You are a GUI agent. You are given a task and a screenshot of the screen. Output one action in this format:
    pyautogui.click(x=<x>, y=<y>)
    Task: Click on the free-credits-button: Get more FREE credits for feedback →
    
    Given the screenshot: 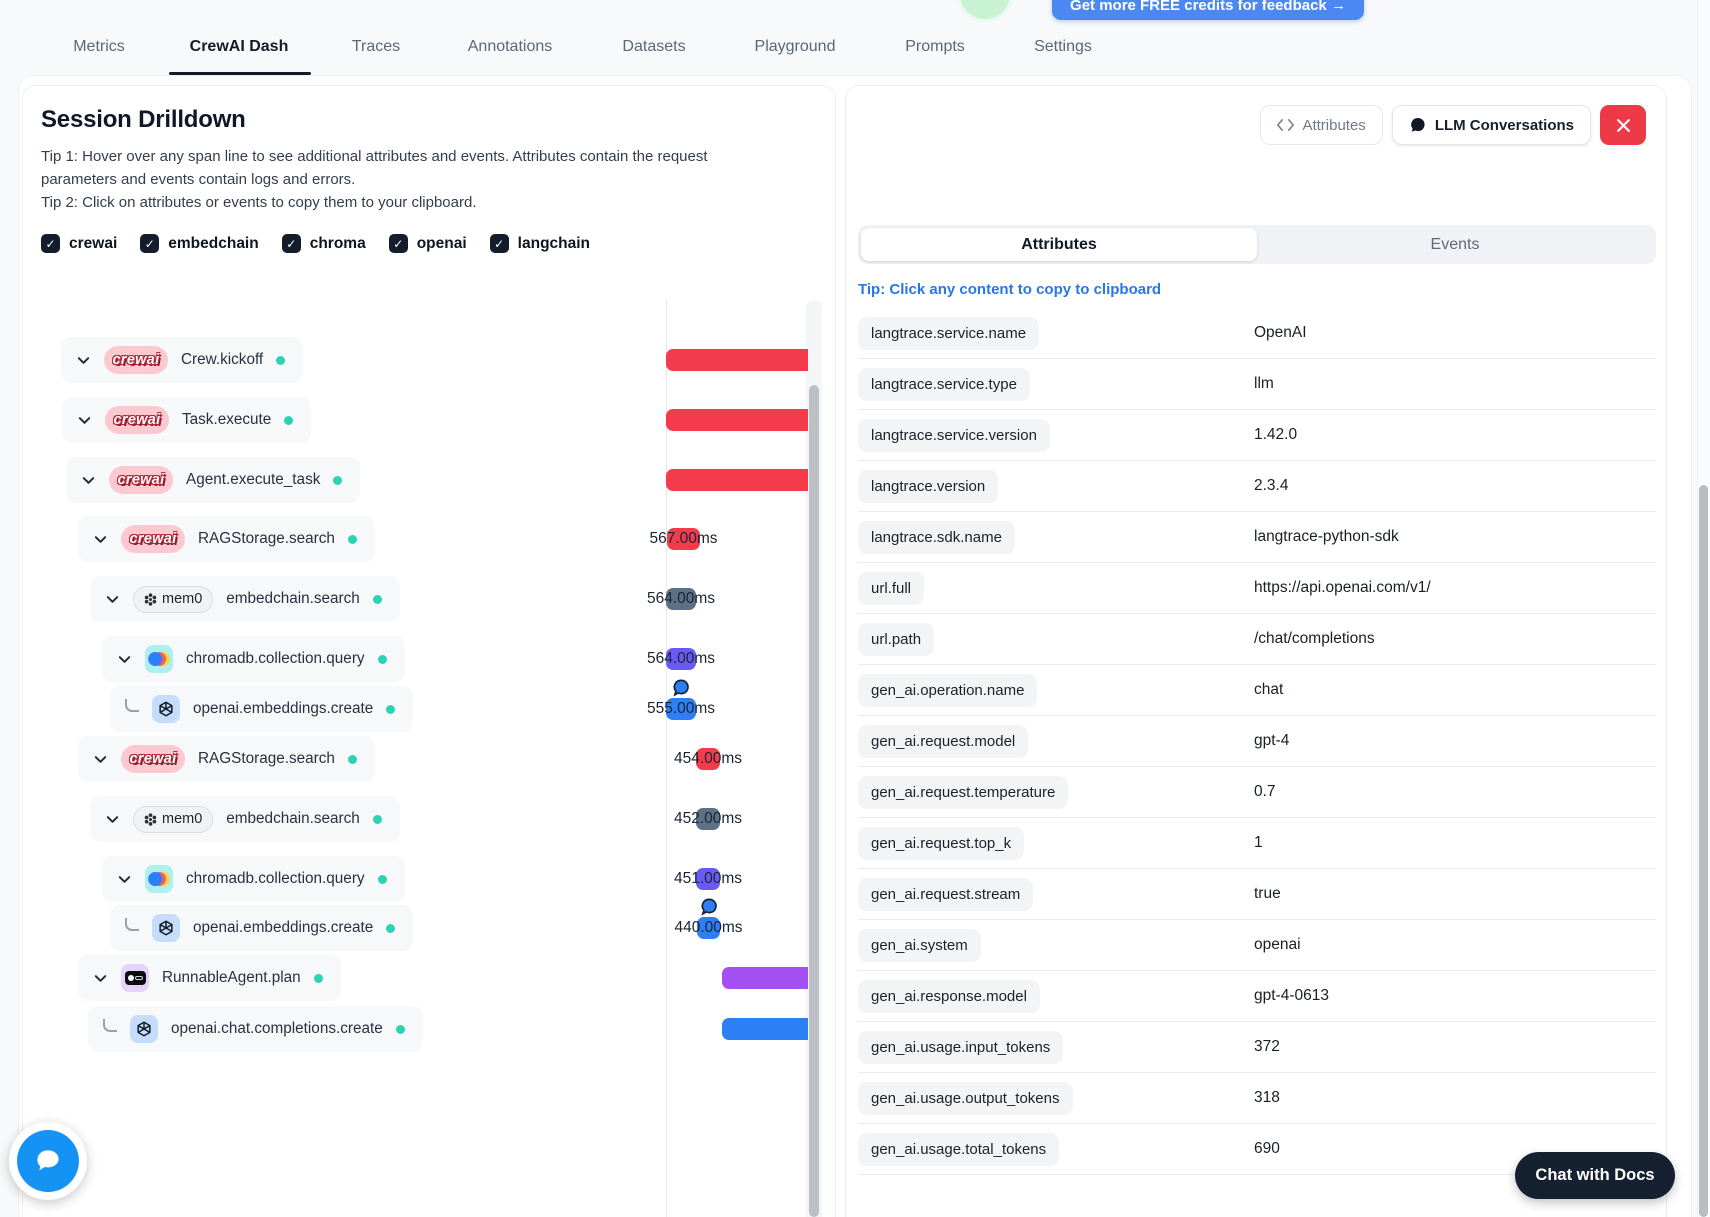 What is the action you would take?
    pyautogui.click(x=1208, y=10)
    